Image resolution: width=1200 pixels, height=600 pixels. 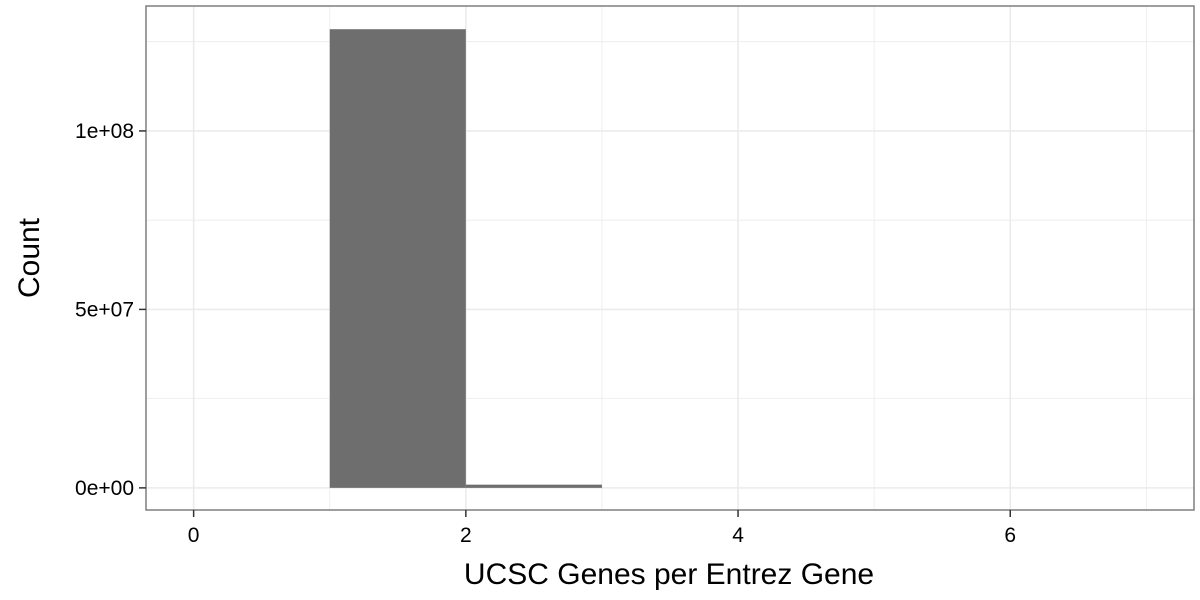 What do you see at coordinates (738, 535) in the screenshot?
I see `x-tick-label: 4` at bounding box center [738, 535].